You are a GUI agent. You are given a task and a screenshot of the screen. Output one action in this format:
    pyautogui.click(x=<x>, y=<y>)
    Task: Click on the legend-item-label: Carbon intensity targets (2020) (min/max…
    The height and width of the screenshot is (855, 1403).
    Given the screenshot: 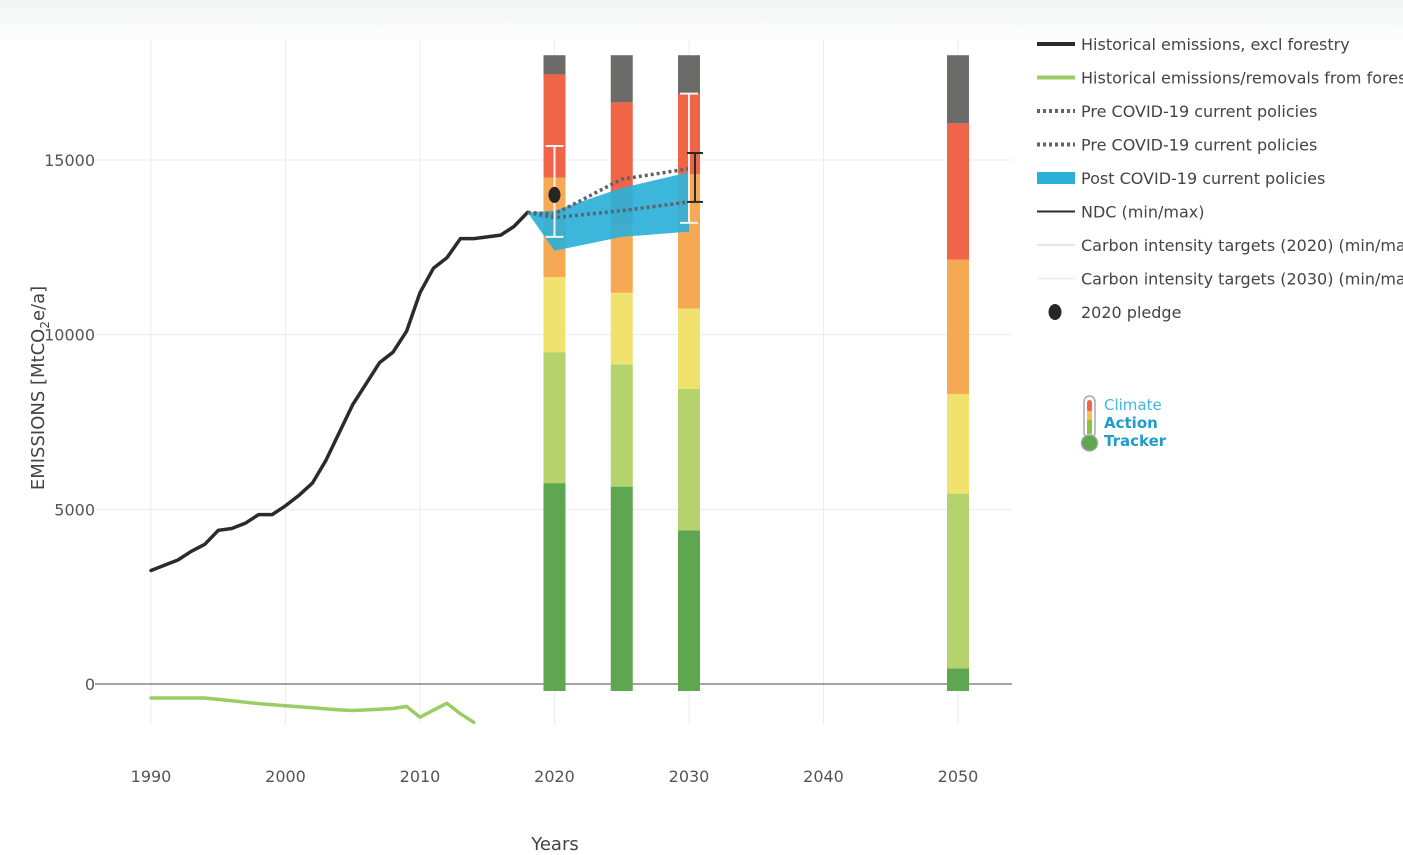 What is the action you would take?
    pyautogui.click(x=1242, y=245)
    